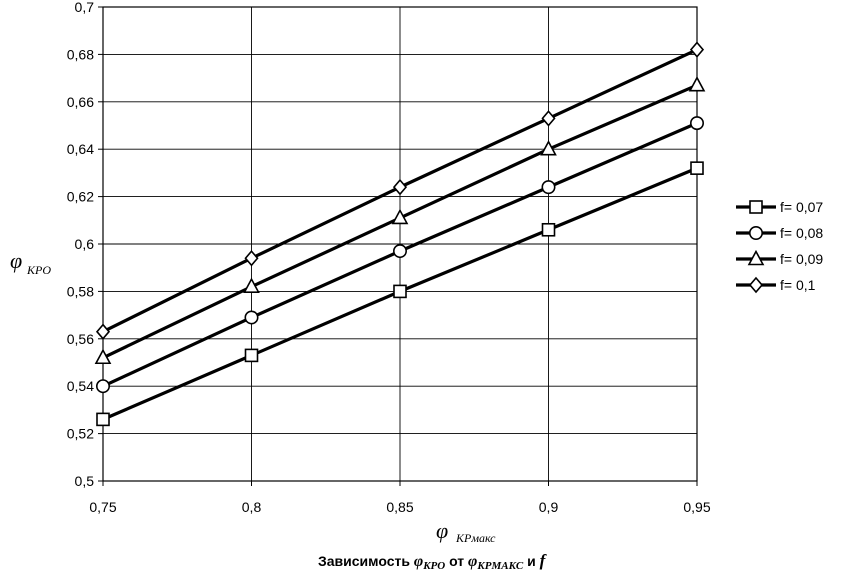 This screenshot has height=573, width=841. Describe the element at coordinates (433, 566) in the screenshot. I see `caption-sub-kpo: KPO` at that location.